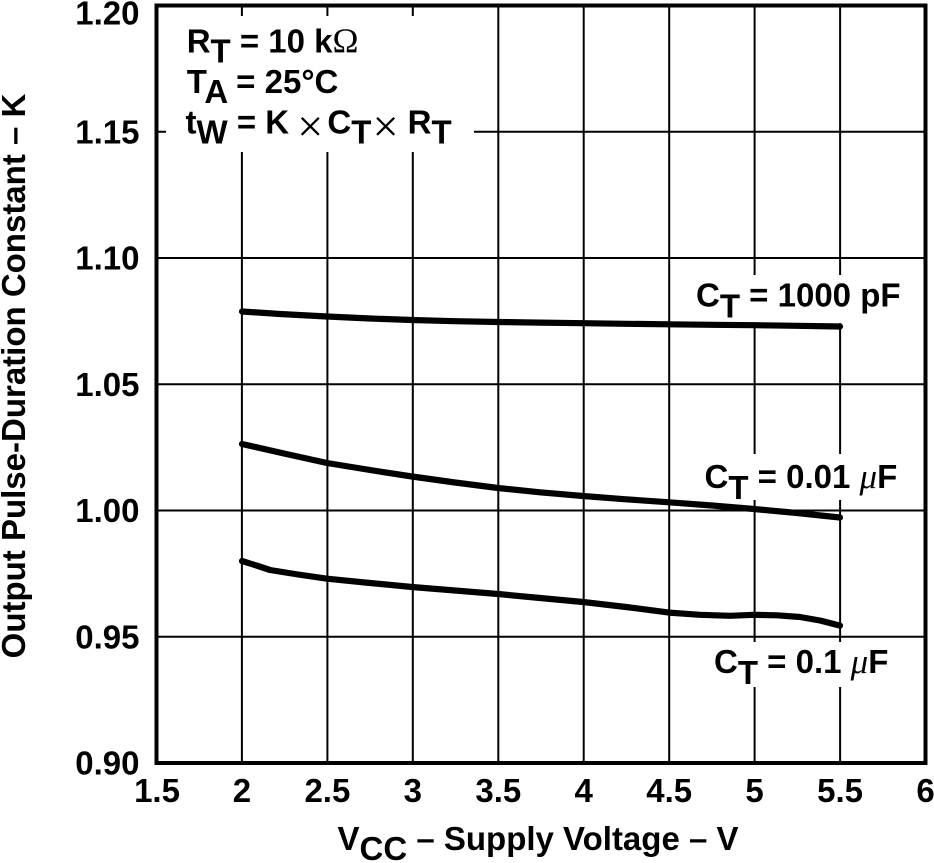 Image resolution: width=934 pixels, height=863 pixels. What do you see at coordinates (538, 841) in the screenshot?
I see `svg-text: VCC – Supply Voltage – V` at bounding box center [538, 841].